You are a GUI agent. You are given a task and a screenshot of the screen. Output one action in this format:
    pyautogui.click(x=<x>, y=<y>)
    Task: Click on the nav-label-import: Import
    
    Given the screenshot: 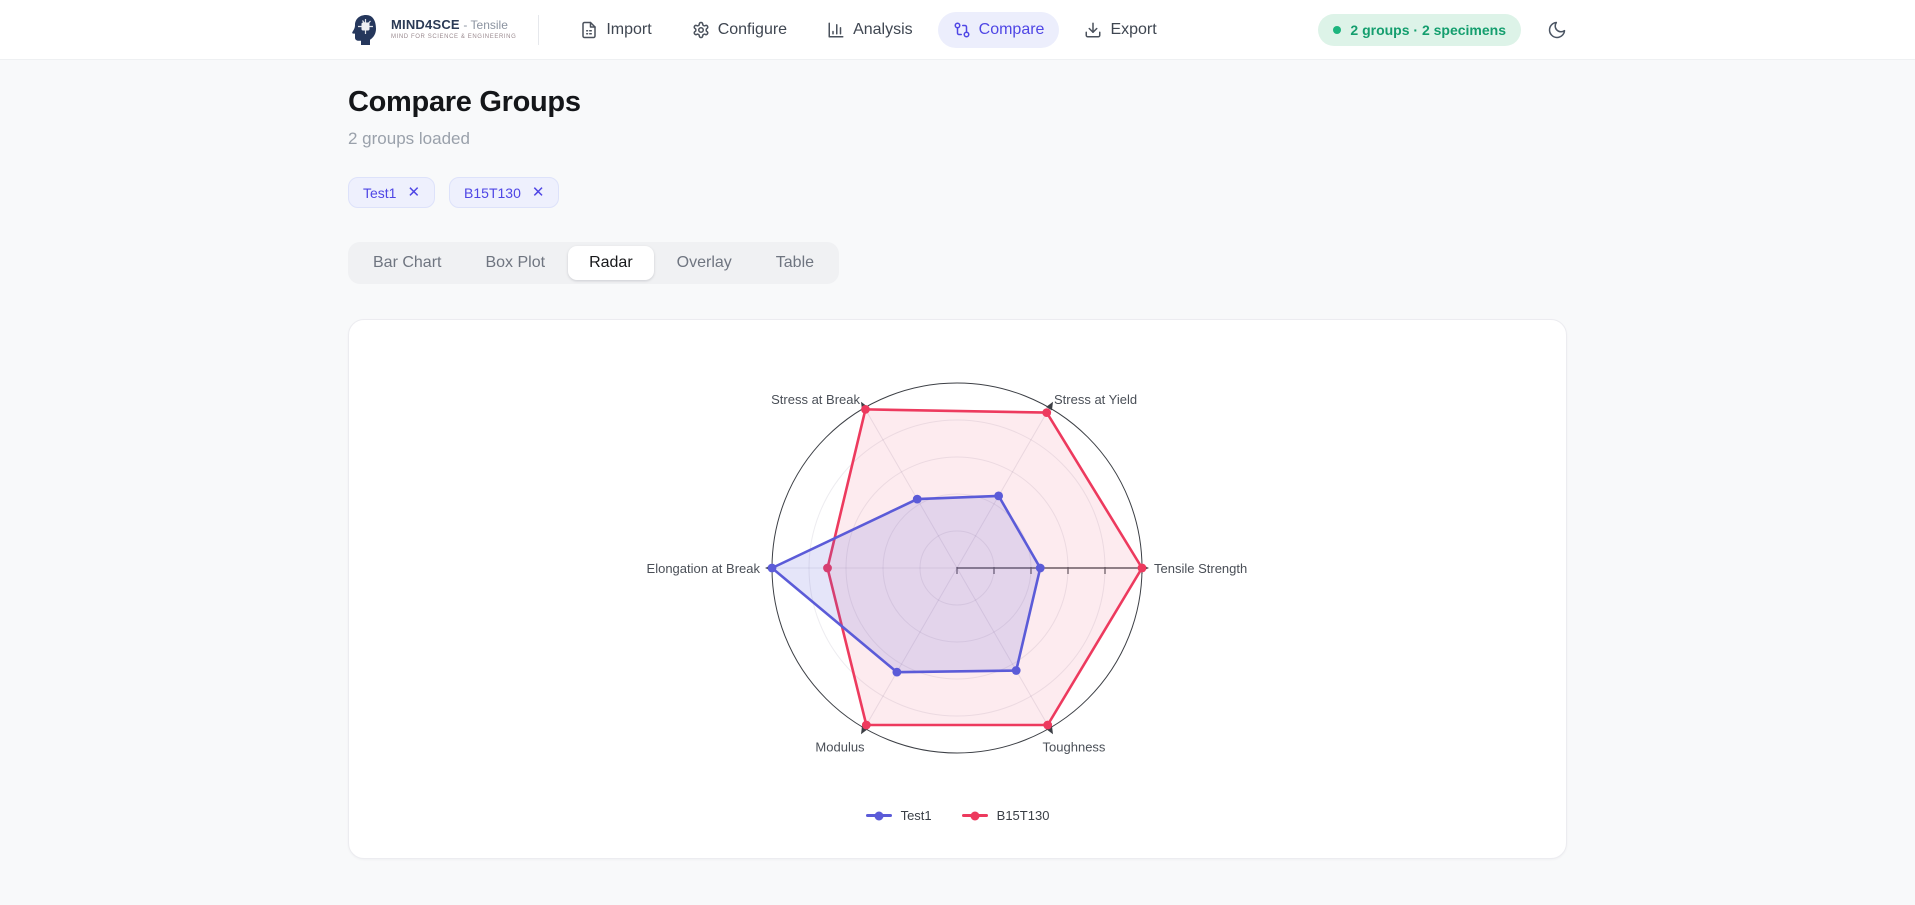 What is the action you would take?
    pyautogui.click(x=629, y=29)
    